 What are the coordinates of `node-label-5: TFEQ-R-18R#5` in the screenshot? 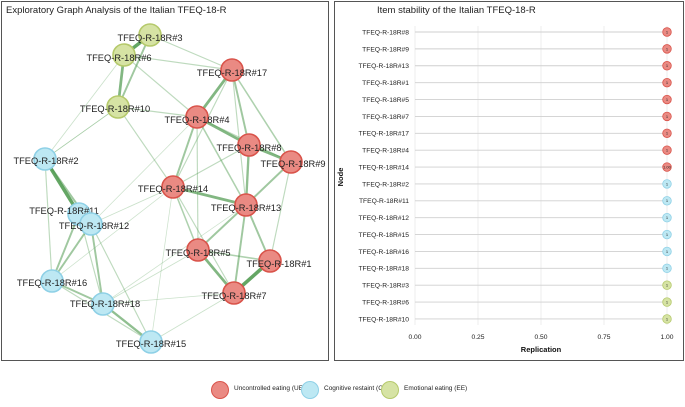 It's located at (197, 253).